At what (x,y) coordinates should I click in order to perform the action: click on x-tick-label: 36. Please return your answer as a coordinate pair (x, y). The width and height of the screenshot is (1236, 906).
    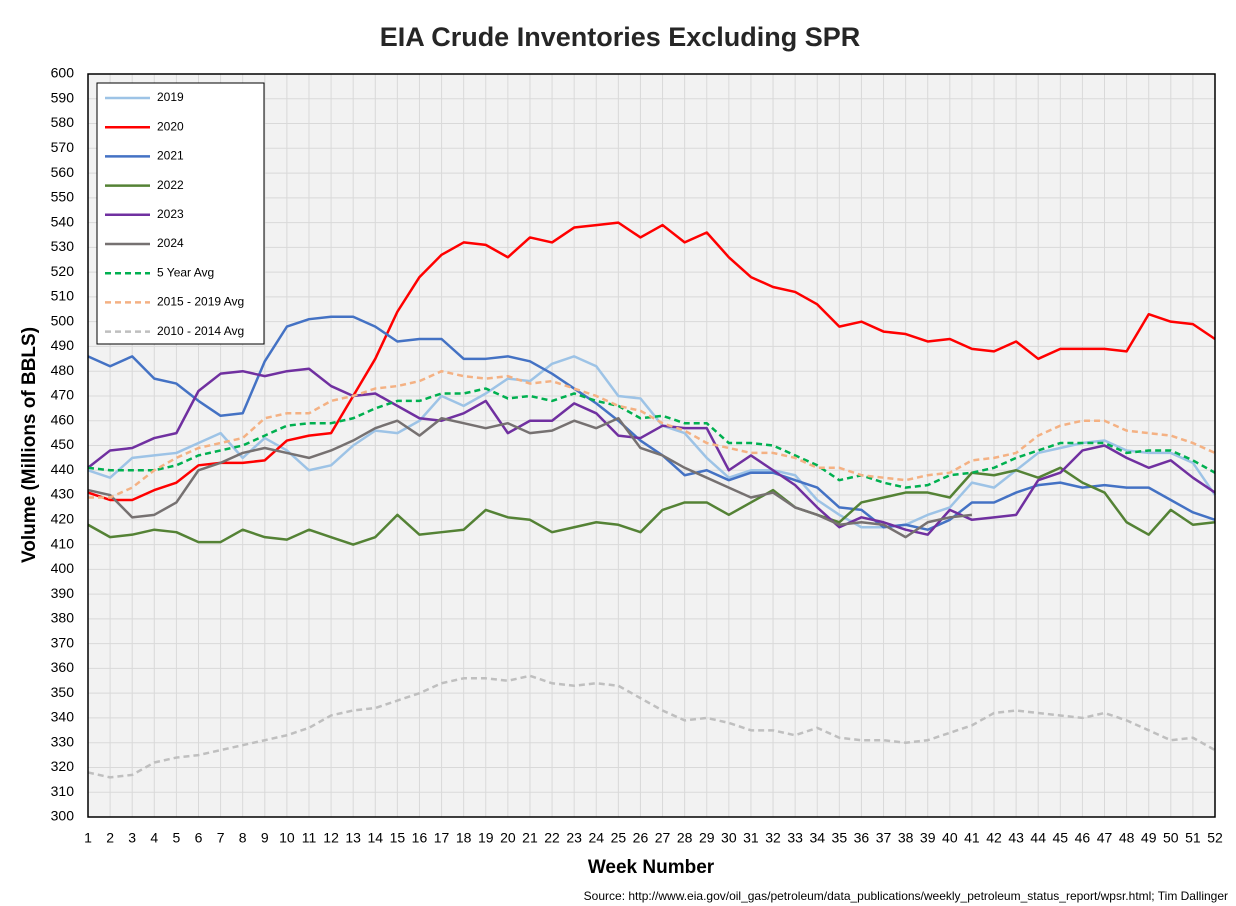
    Looking at the image, I should click on (862, 838).